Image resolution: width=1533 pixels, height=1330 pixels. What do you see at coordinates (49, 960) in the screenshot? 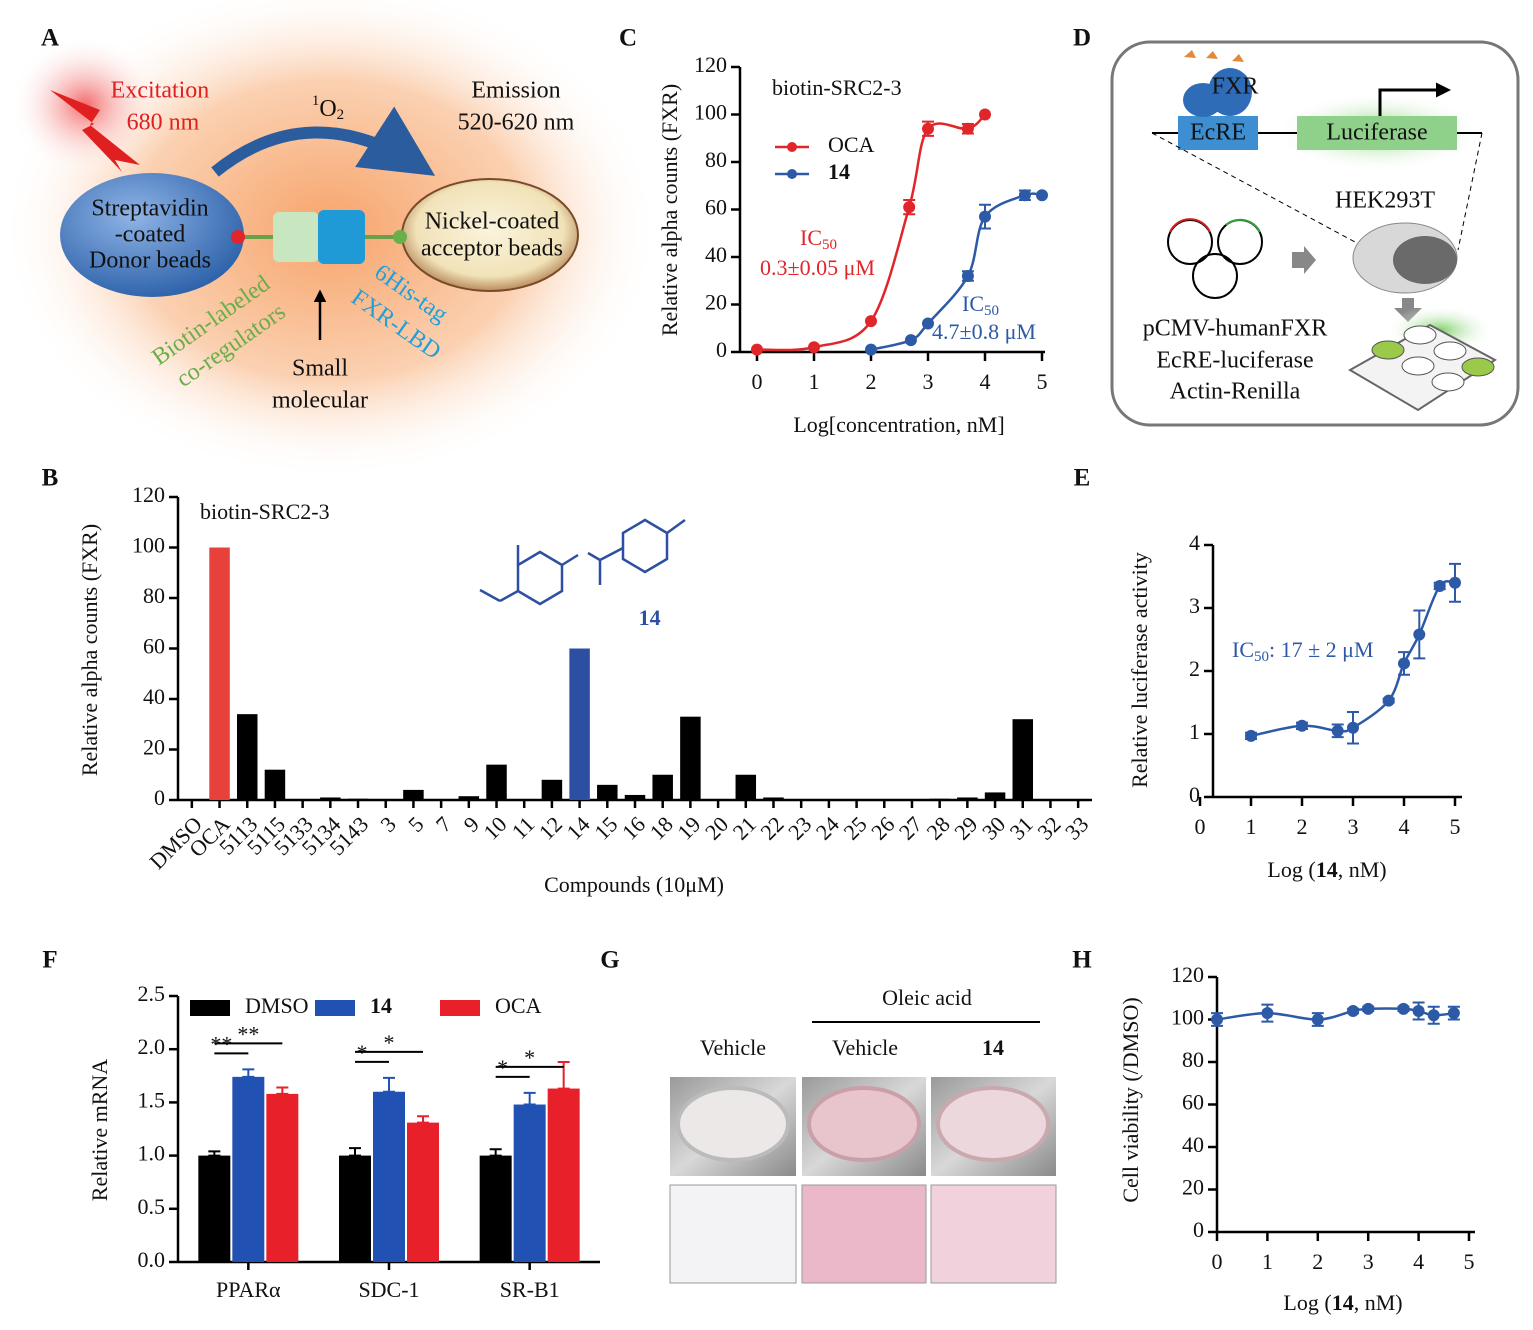
I see `panel-label: F` at bounding box center [49, 960].